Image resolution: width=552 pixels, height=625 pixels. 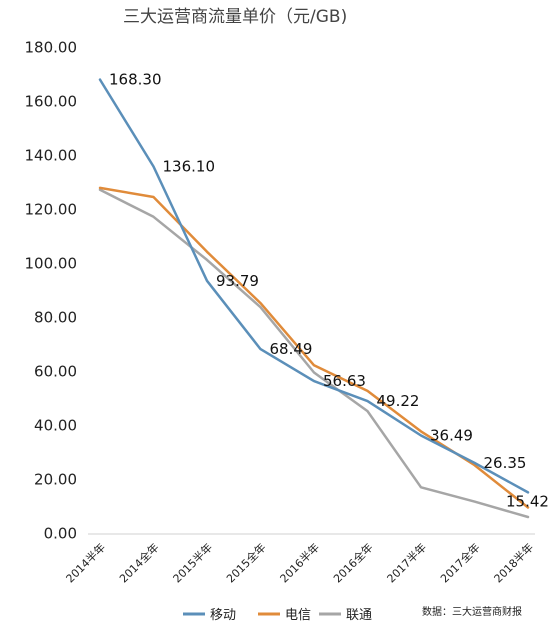 What do you see at coordinates (55, 318) in the screenshot?
I see `y-tick-label: 80.00` at bounding box center [55, 318].